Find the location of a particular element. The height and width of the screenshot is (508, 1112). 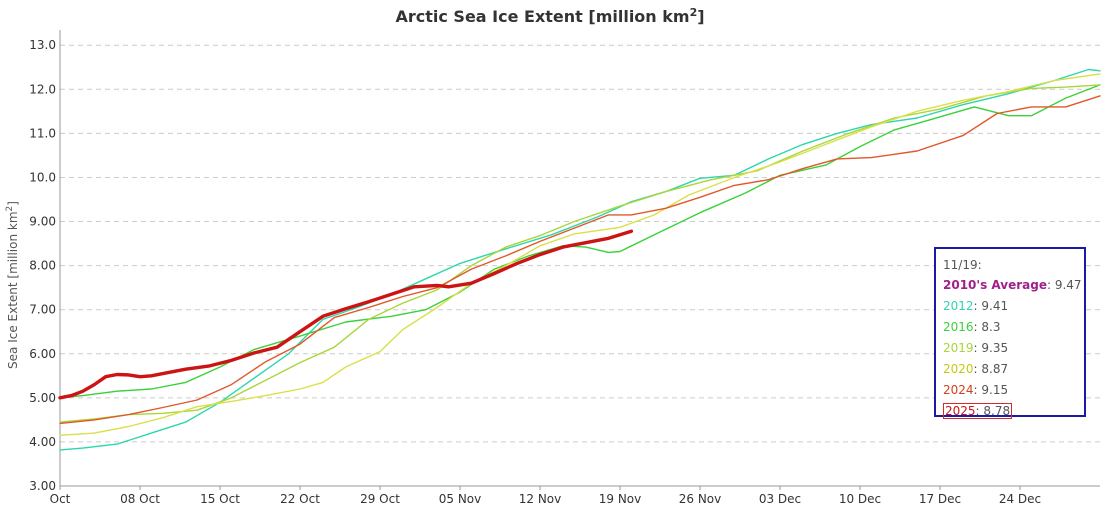

x-tick-label: 29 Oct is located at coordinates (380, 499).